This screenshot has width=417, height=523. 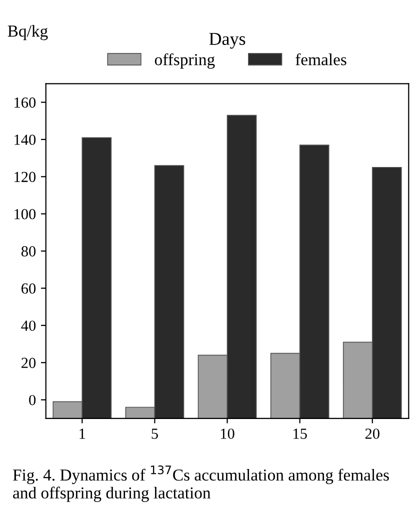 What do you see at coordinates (29, 288) in the screenshot?
I see `y-tick-label: 60` at bounding box center [29, 288].